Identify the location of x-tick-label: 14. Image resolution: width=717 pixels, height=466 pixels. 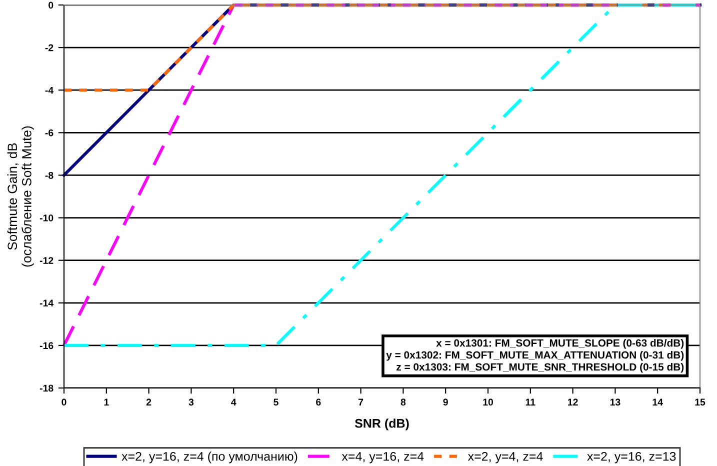
(657, 402).